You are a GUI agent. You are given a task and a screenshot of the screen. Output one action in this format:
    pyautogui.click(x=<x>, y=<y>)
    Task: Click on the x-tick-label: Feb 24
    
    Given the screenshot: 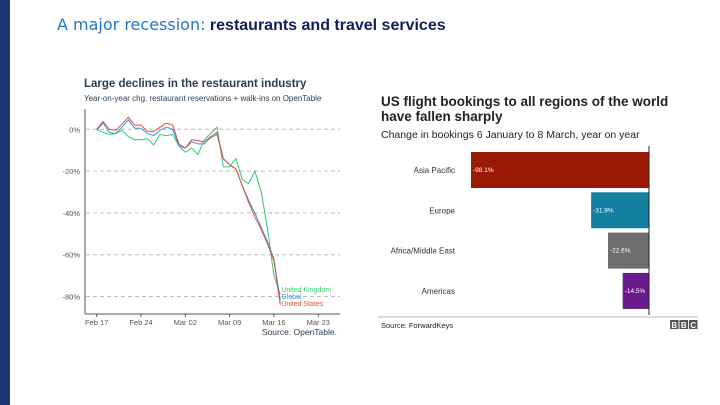 What is the action you would take?
    pyautogui.click(x=140, y=322)
    